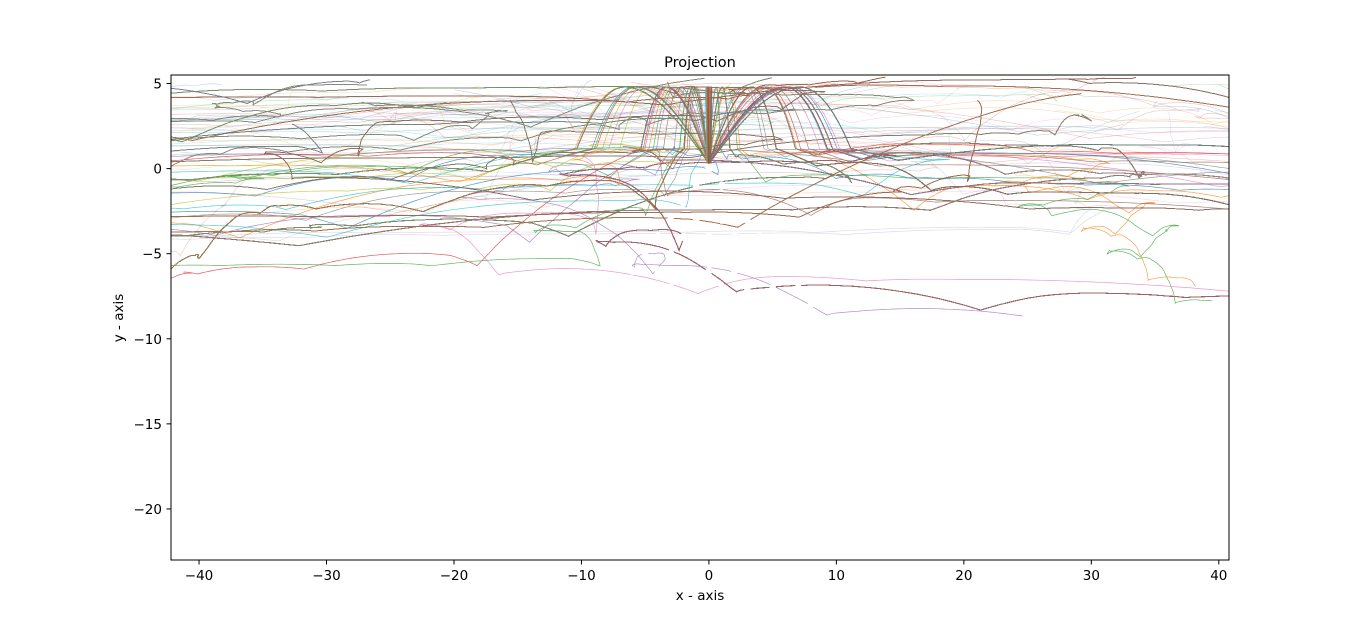  I want to click on y-tick-label: 0, so click(157, 170).